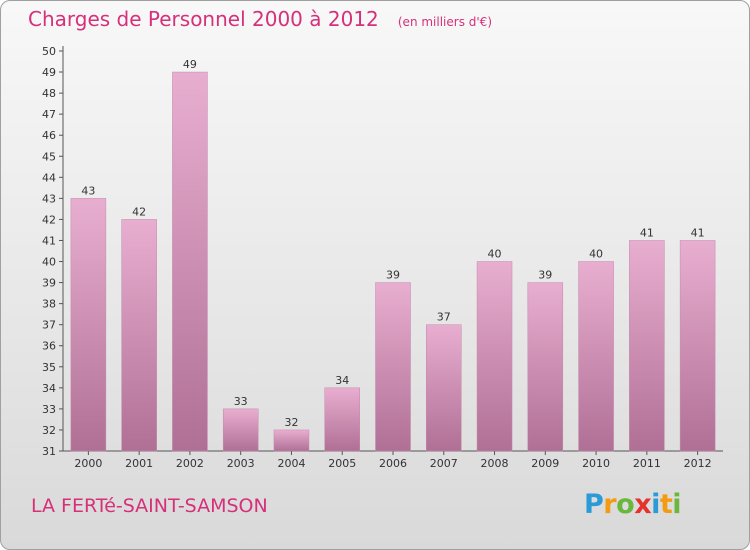  I want to click on x-tick-label: 2005, so click(342, 463).